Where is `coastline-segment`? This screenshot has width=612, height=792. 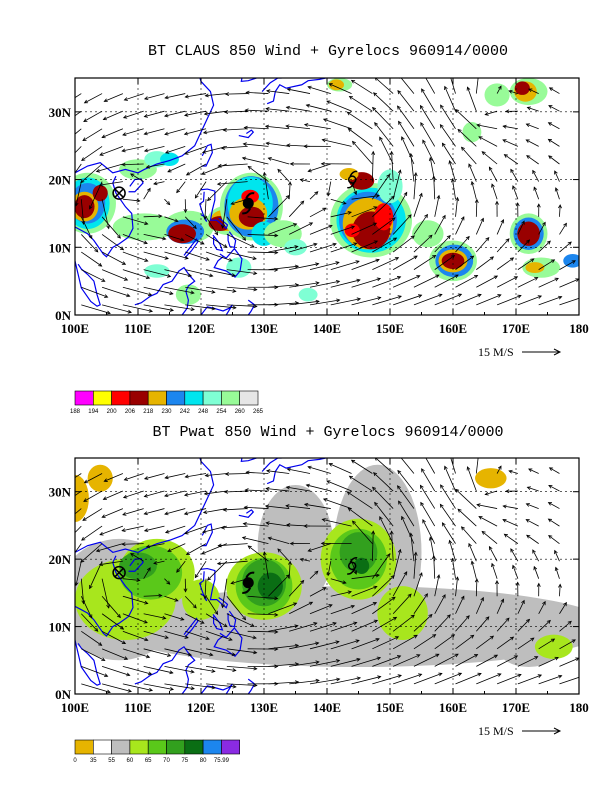
coastline-segment is located at coordinates (88, 283).